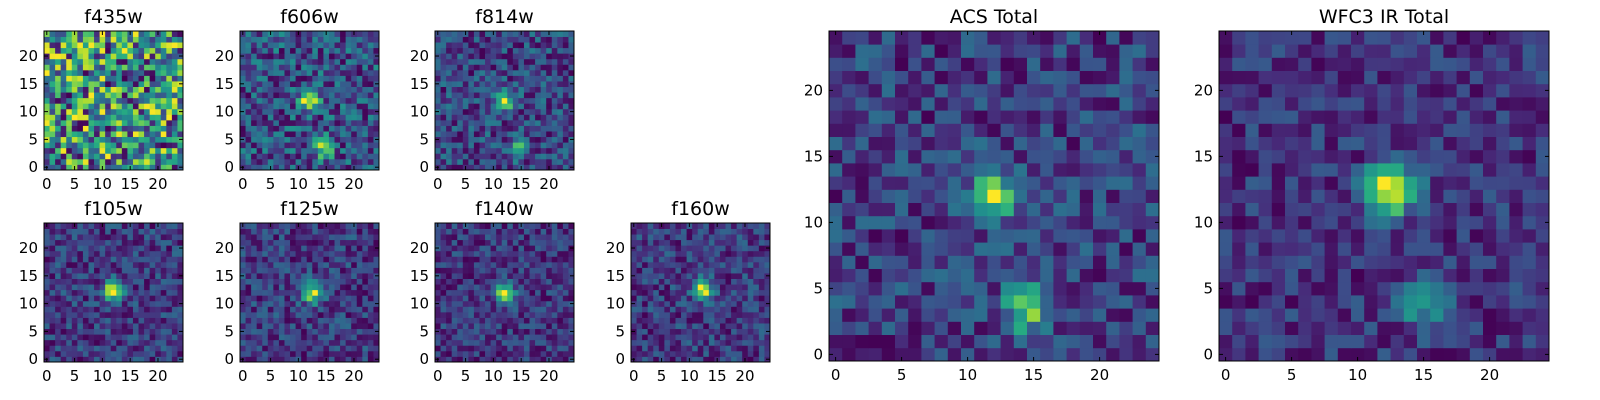 The width and height of the screenshot is (1600, 400). I want to click on heatmap-image, so click(701, 293).